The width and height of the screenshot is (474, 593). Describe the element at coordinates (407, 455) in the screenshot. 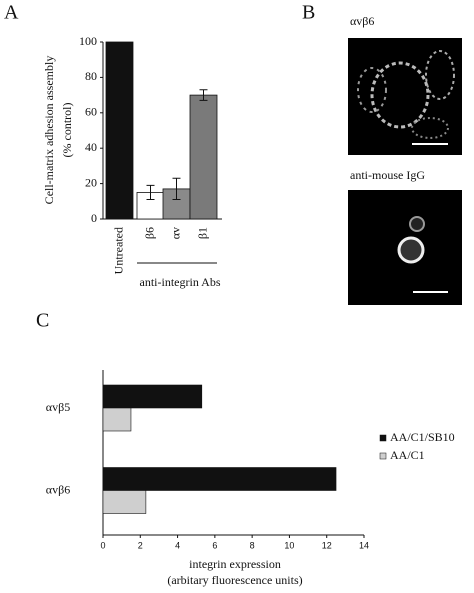

I see `legend-label: AA/C1` at that location.